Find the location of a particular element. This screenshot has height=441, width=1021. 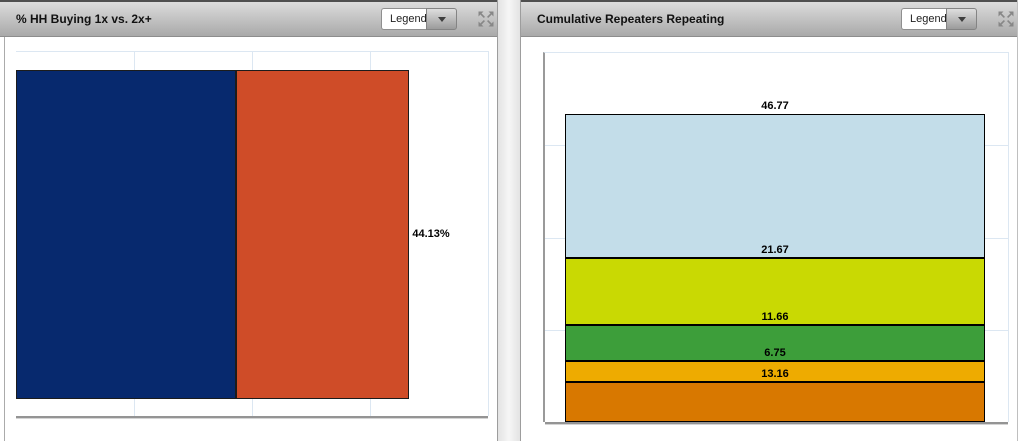

panel-edge-line is located at coordinates (4, 239).